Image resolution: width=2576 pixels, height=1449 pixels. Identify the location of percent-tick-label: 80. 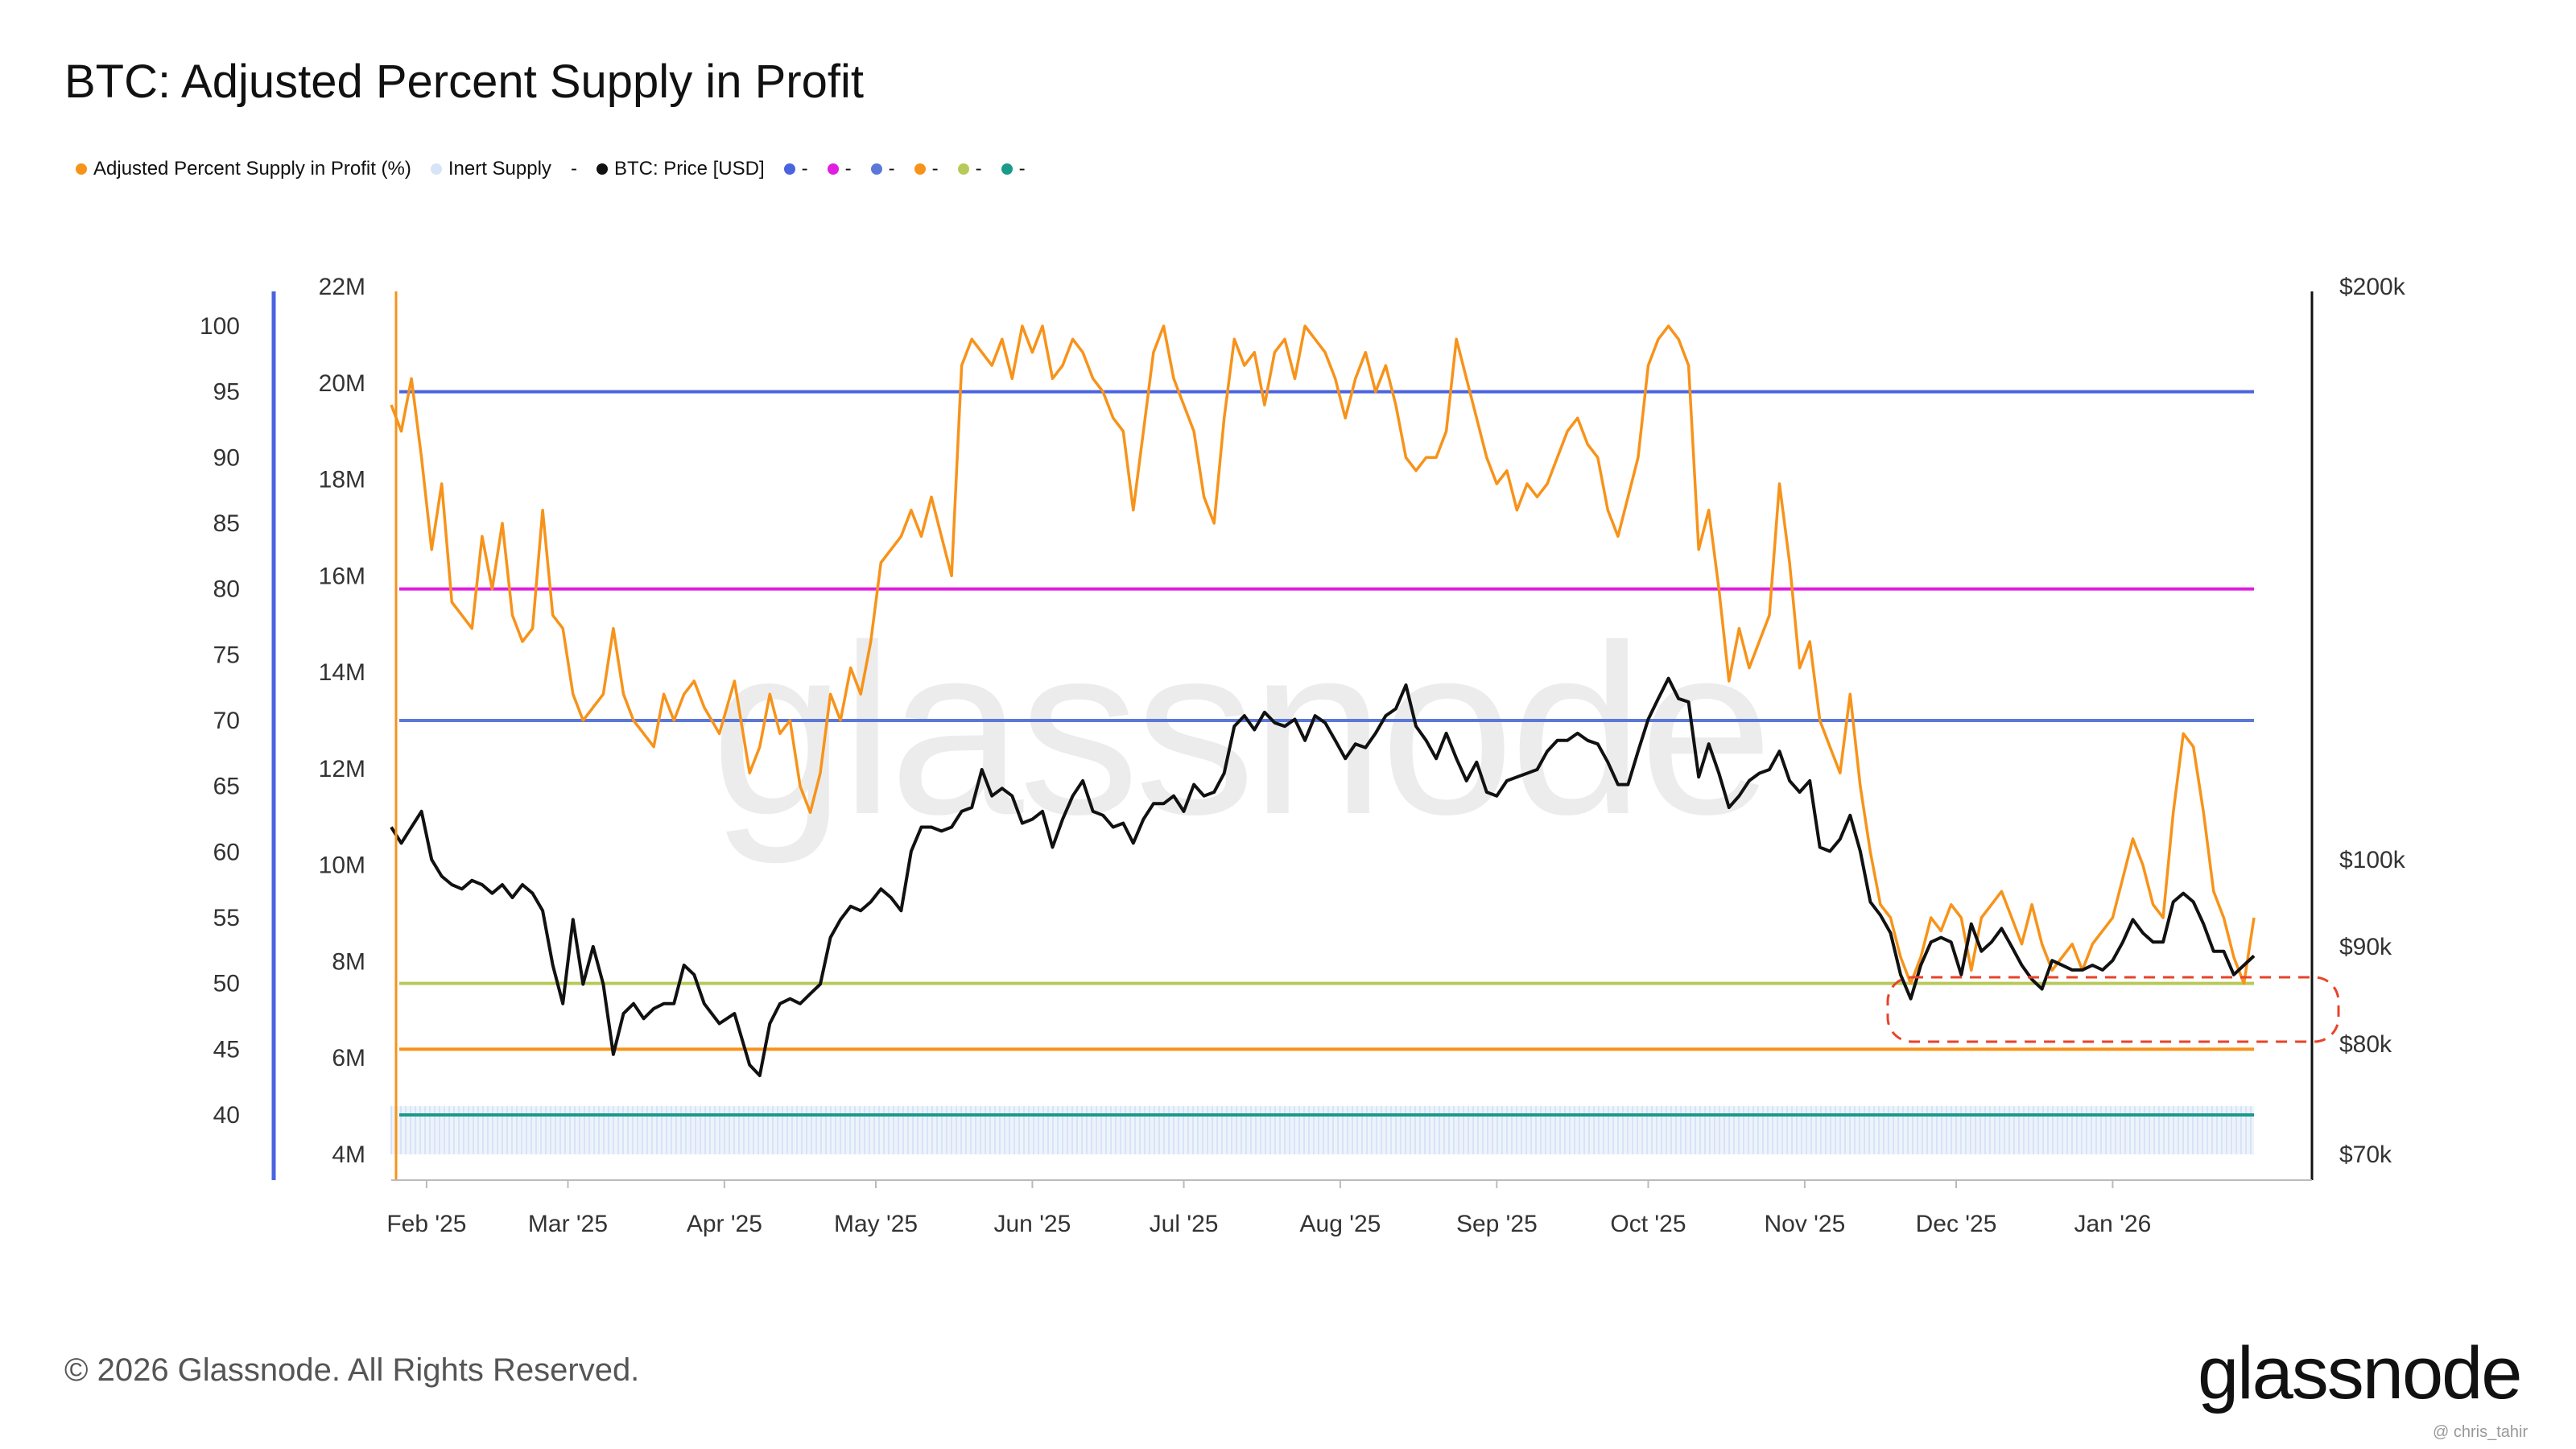
(226, 589).